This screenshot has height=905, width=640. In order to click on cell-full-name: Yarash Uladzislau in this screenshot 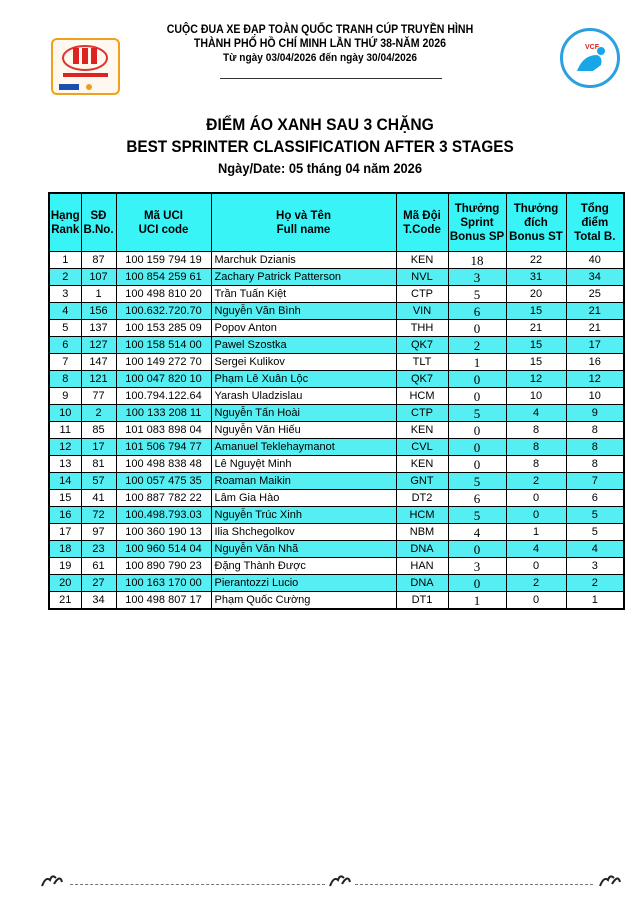, I will do `click(303, 396)`.